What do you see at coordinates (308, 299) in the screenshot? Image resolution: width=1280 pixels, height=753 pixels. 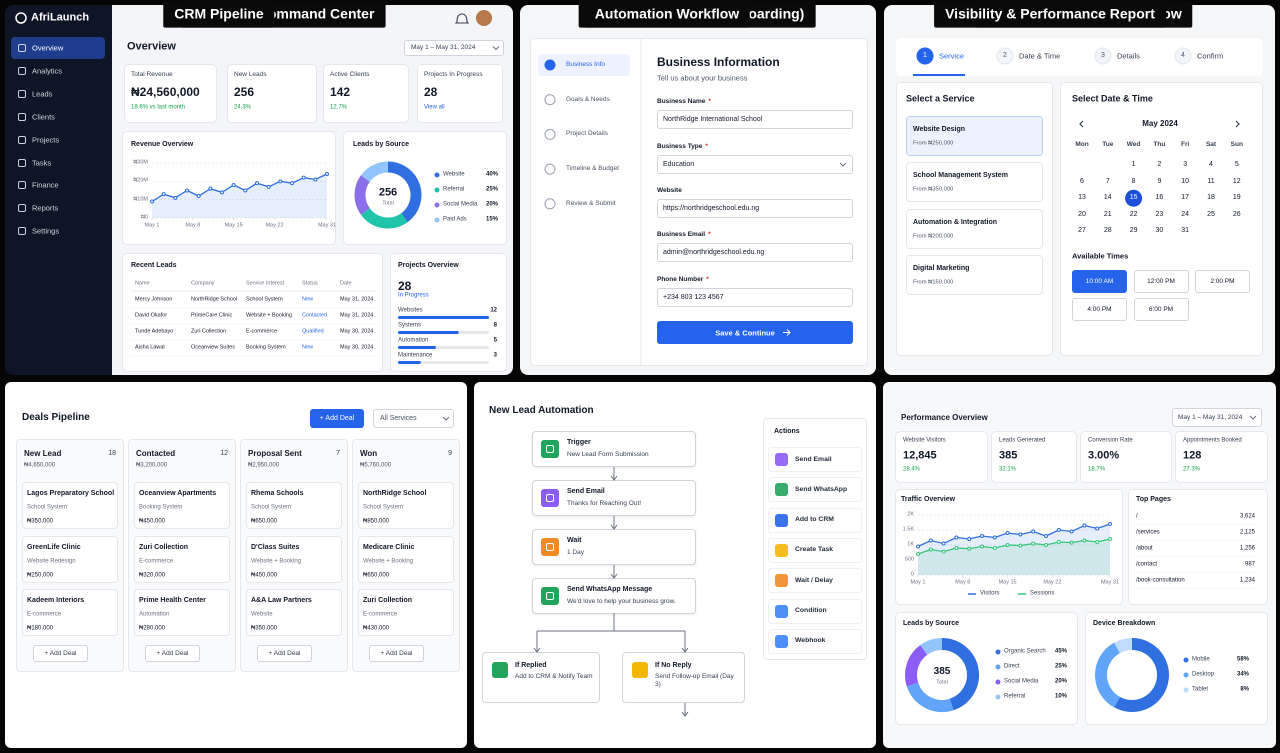 I see `table-cell: New` at bounding box center [308, 299].